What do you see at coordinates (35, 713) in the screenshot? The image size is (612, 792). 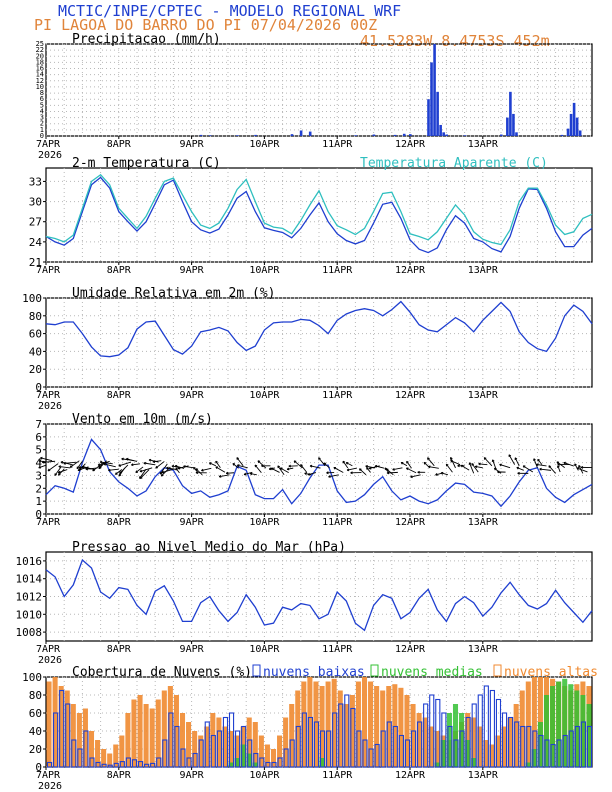 I see `y-tick-label: 60` at bounding box center [35, 713].